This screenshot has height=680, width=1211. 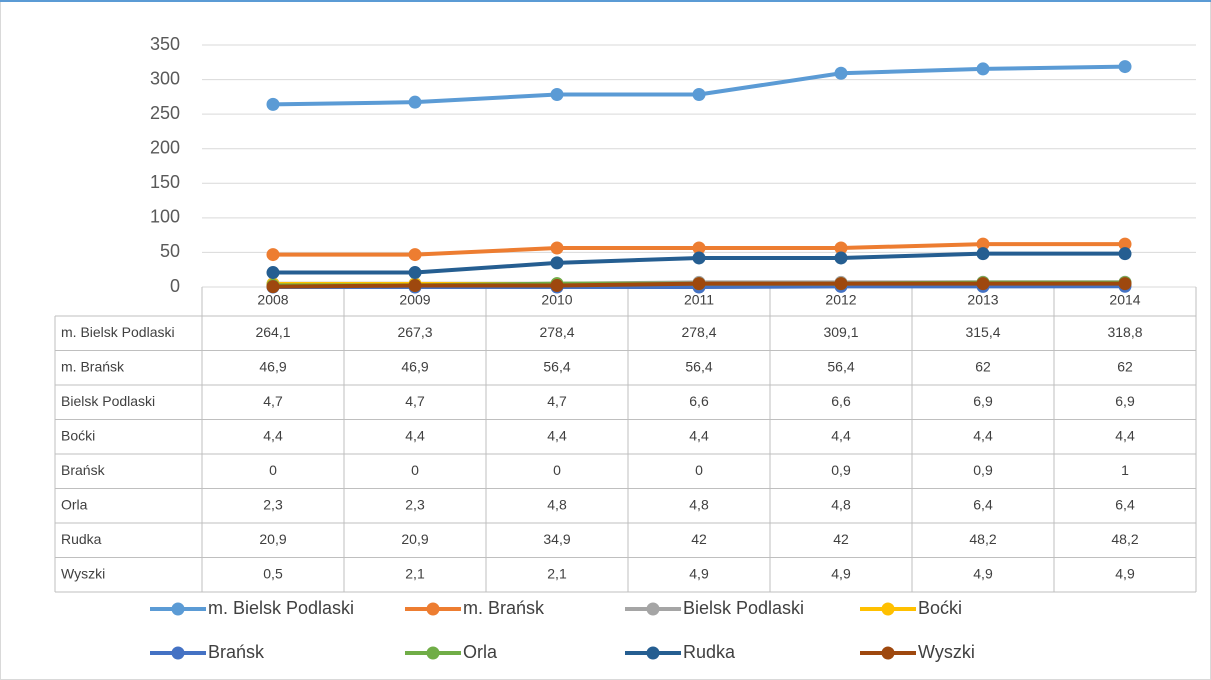 What do you see at coordinates (940, 608) in the screenshot?
I see `legend-label: Boćki` at bounding box center [940, 608].